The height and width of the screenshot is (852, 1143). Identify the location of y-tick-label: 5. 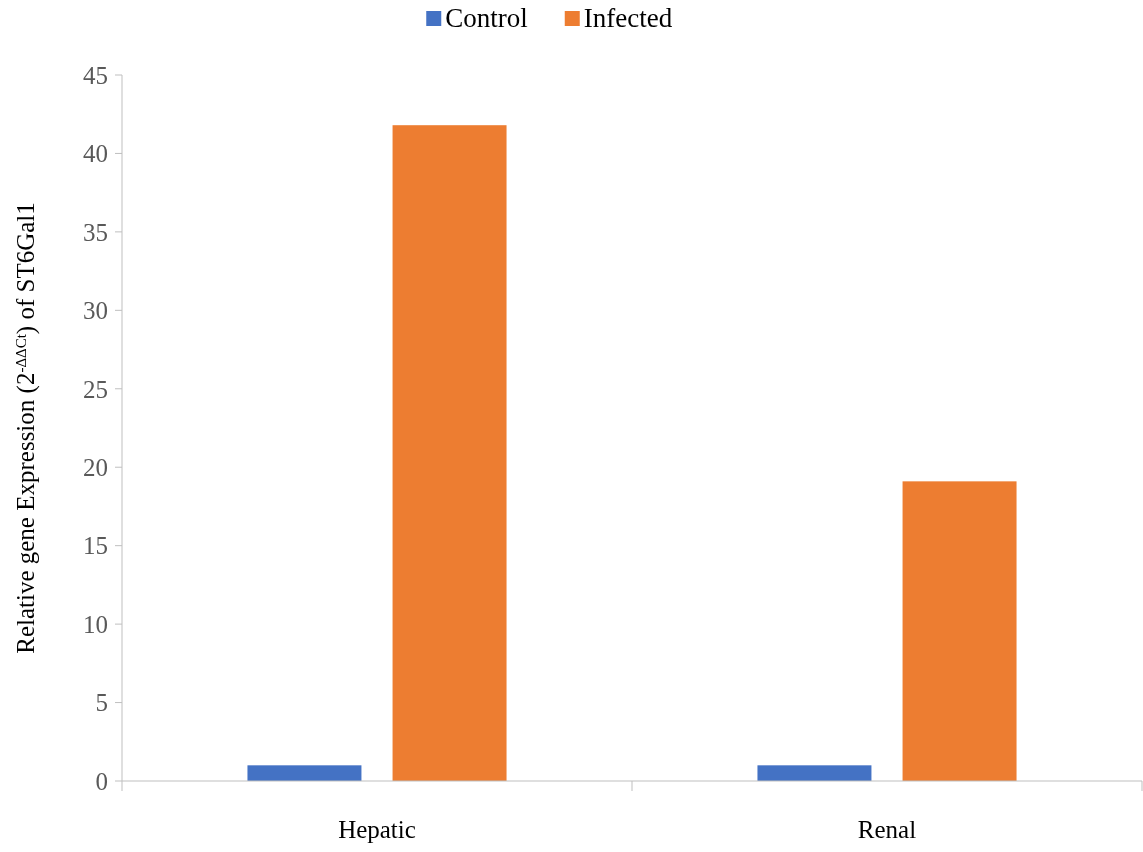
(101, 703).